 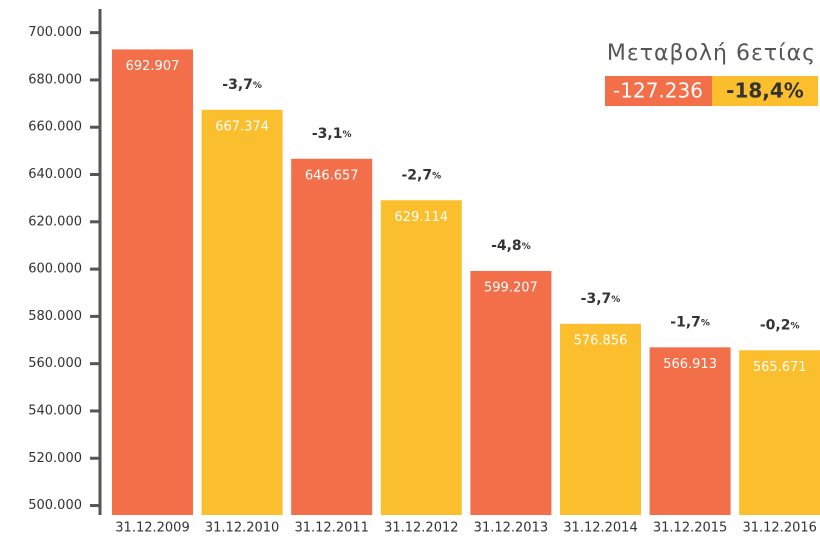 I want to click on value-label: 565.671, so click(x=780, y=367).